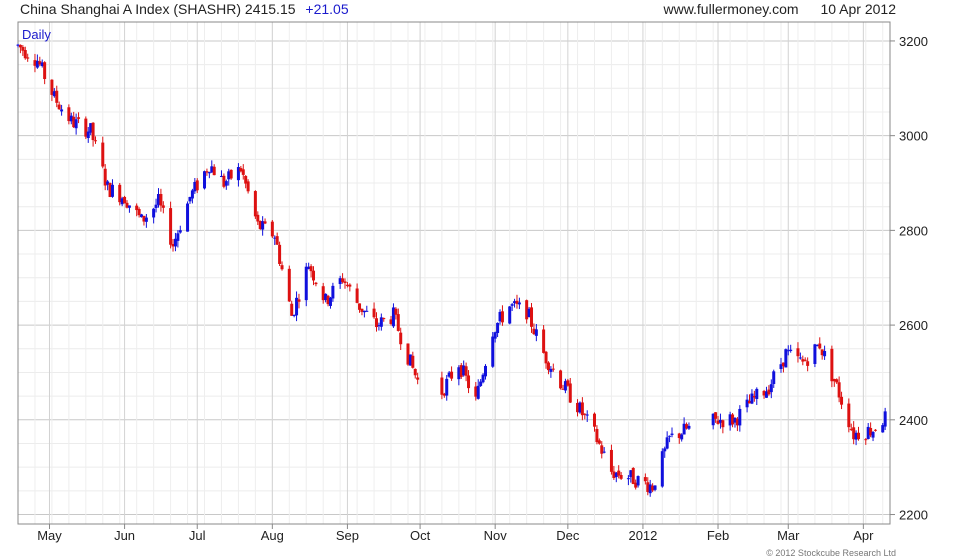  What do you see at coordinates (270, 9) in the screenshot?
I see `last-price: 2415.15` at bounding box center [270, 9].